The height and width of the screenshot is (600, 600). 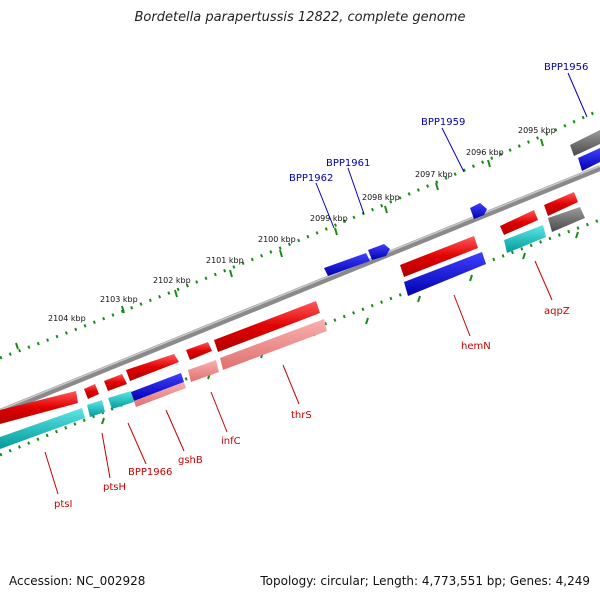 I want to click on top-leader-lines, so click(x=451, y=150).